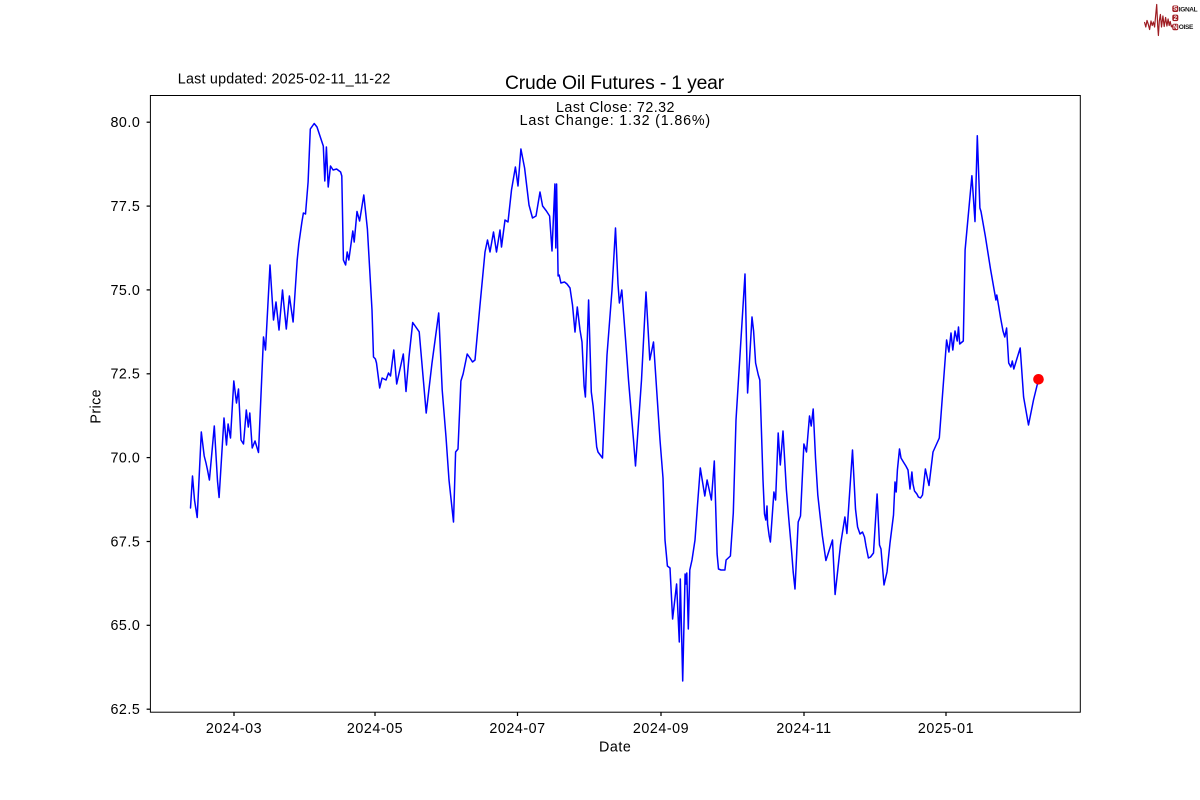 Image resolution: width=1200 pixels, height=800 pixels. Describe the element at coordinates (615, 121) in the screenshot. I see `svg-text: Last Change: 1.32 (1.86%)` at that location.